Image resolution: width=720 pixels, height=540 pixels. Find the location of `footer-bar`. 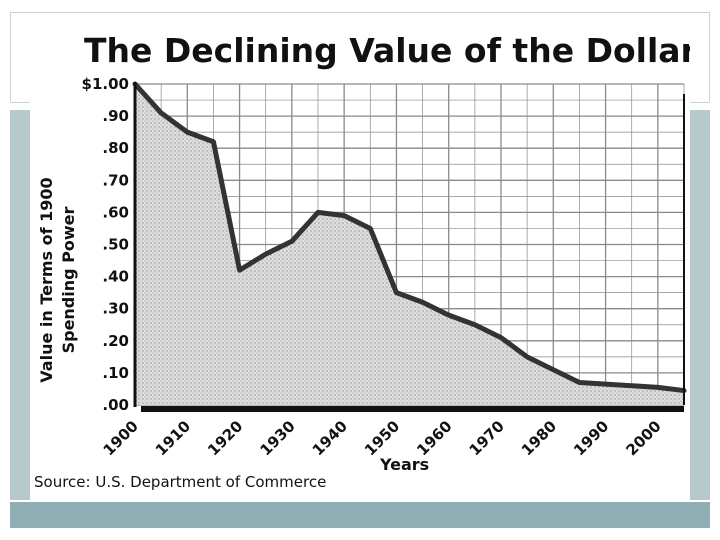

footer-bar is located at coordinates (360, 515).